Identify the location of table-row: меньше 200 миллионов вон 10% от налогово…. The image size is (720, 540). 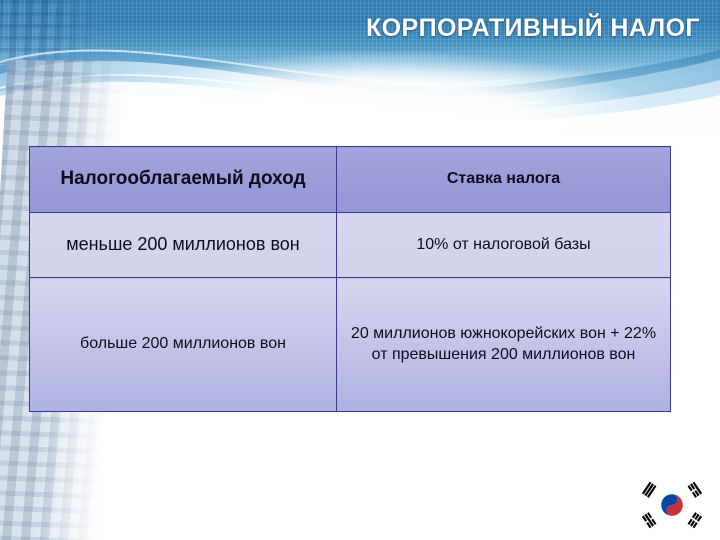
(350, 245).